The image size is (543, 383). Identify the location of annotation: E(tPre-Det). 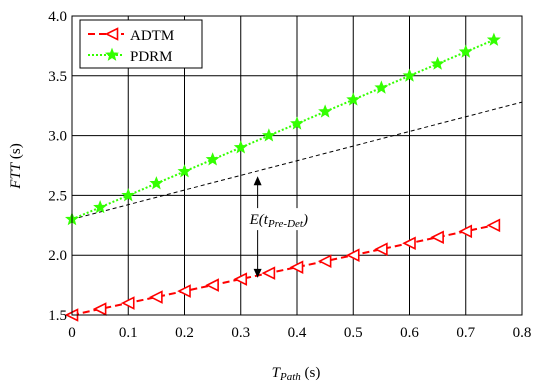
(297, 227).